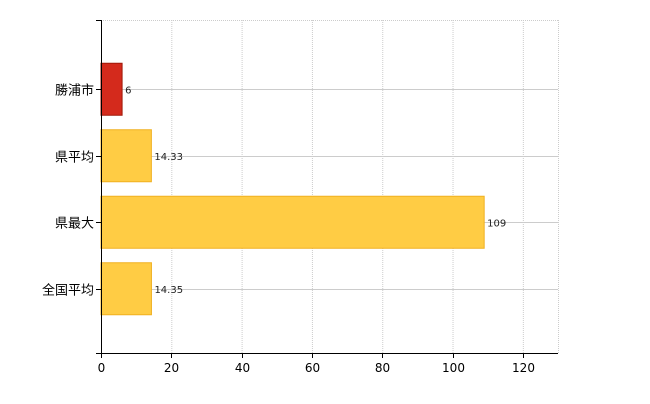 This screenshot has width=650, height=404. I want to click on x-tick-label: 0, so click(102, 368).